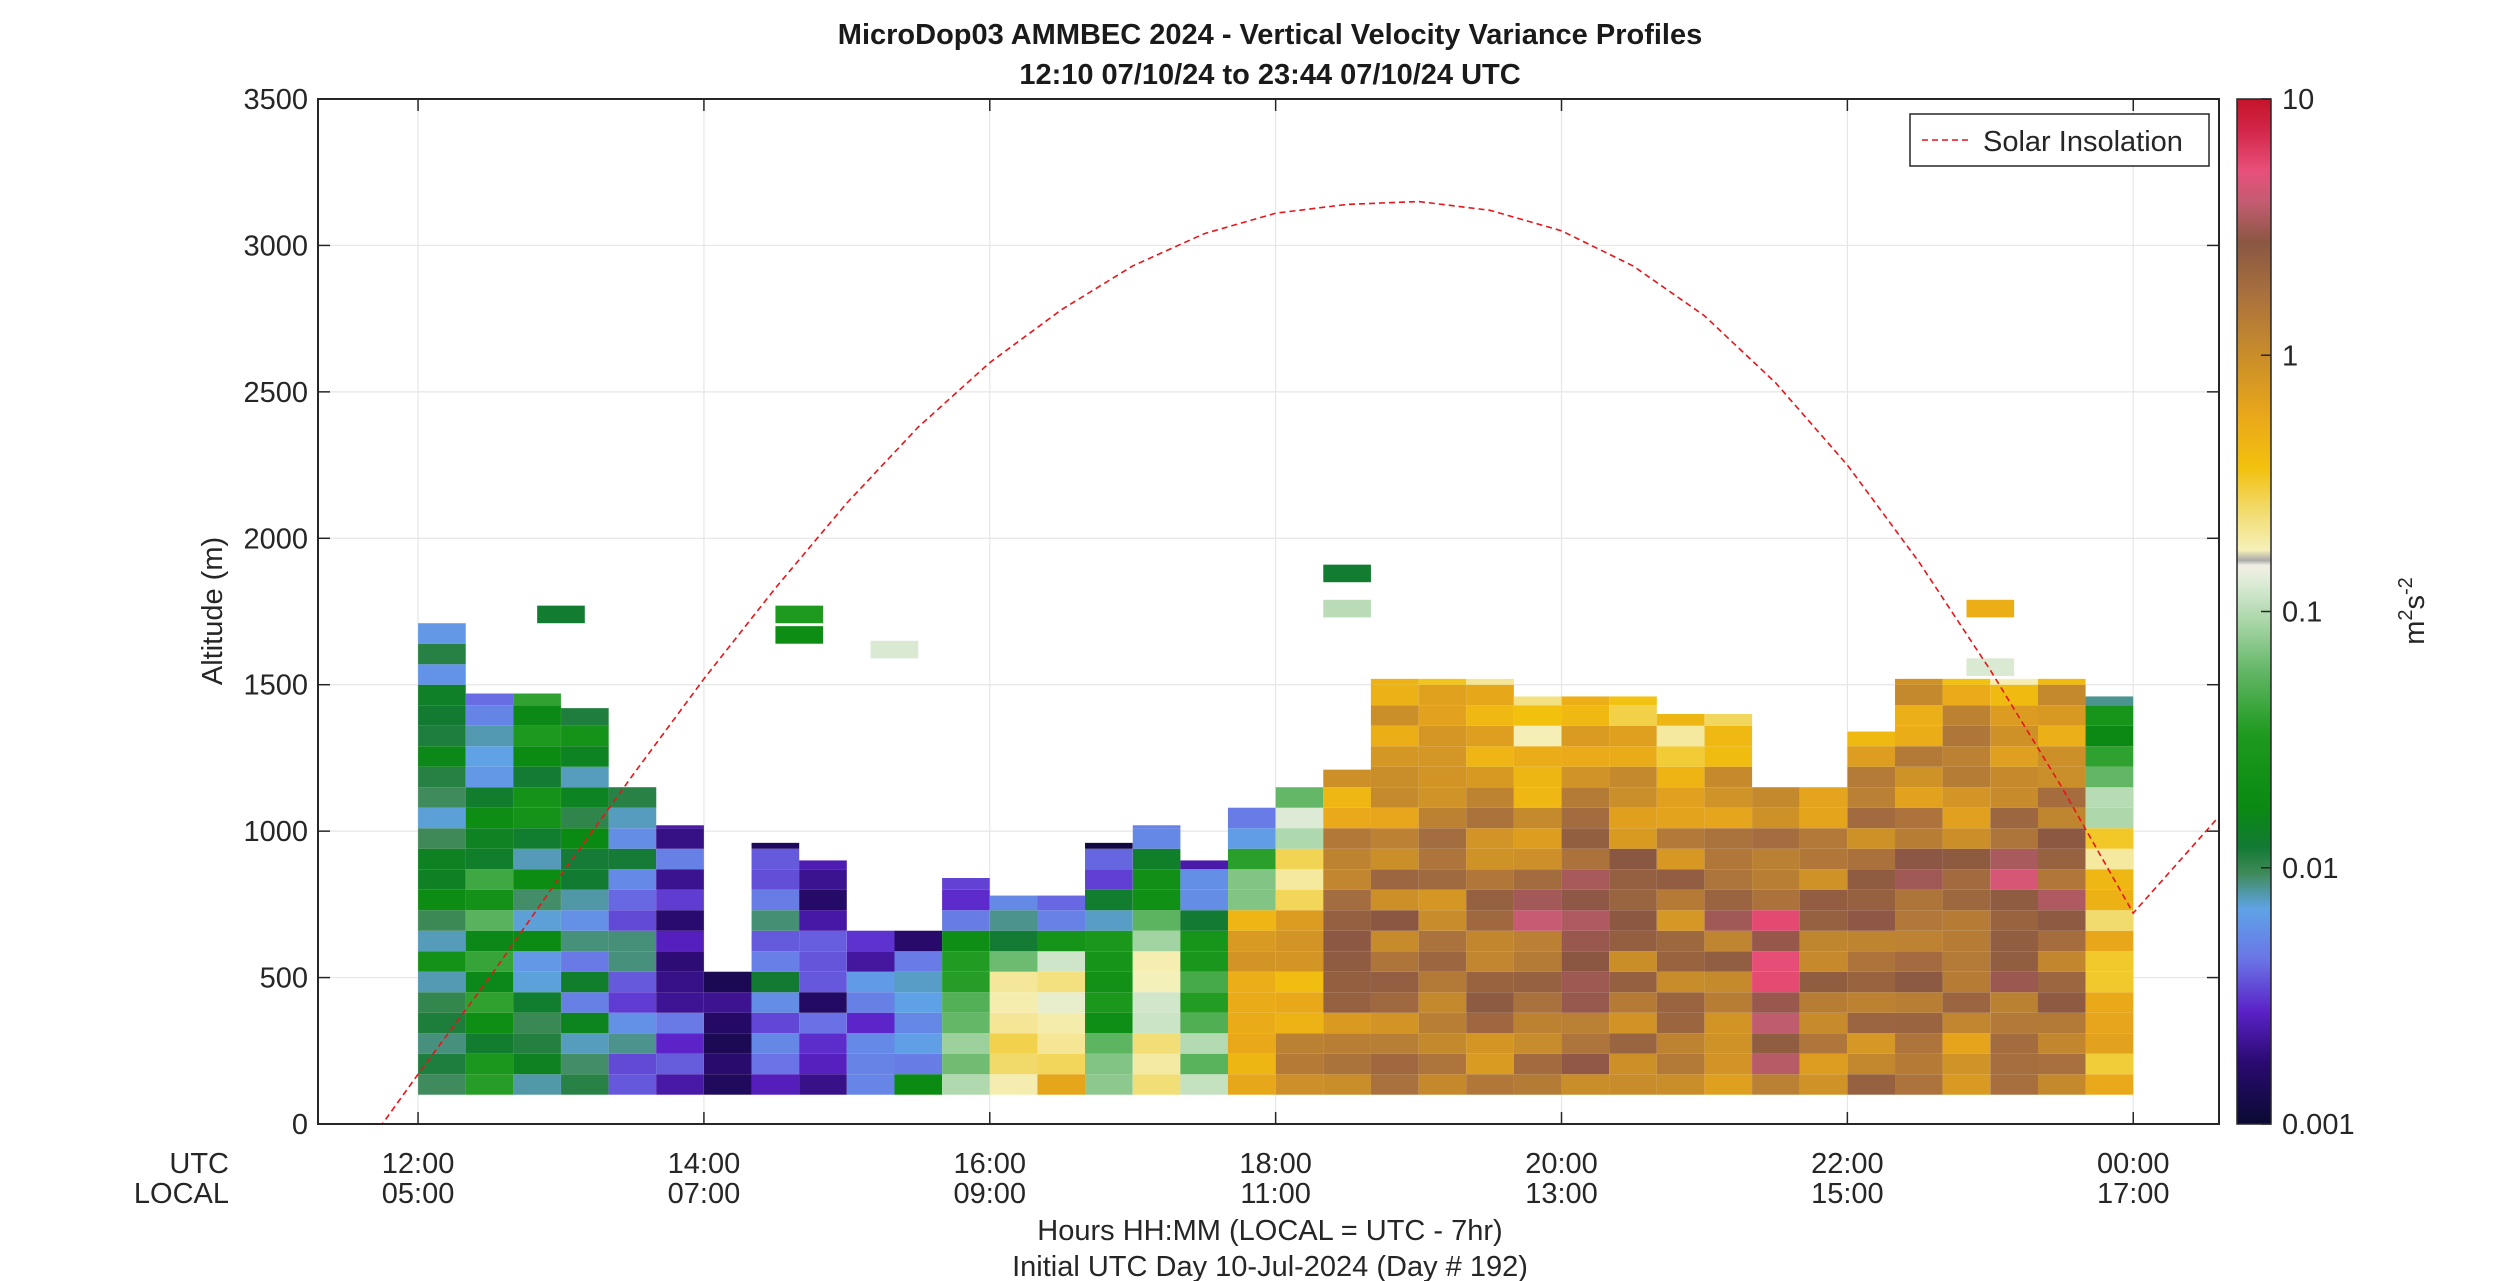 This screenshot has width=2517, height=1281. I want to click on colorbar-tick-label: 0.001, so click(2318, 1125).